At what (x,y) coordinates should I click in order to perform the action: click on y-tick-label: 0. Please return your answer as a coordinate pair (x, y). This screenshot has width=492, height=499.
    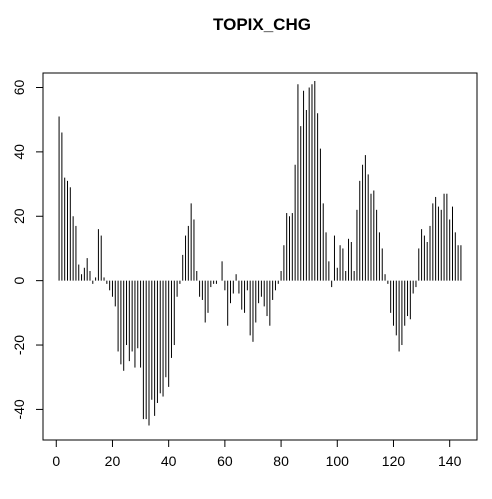
    Looking at the image, I should click on (19, 281).